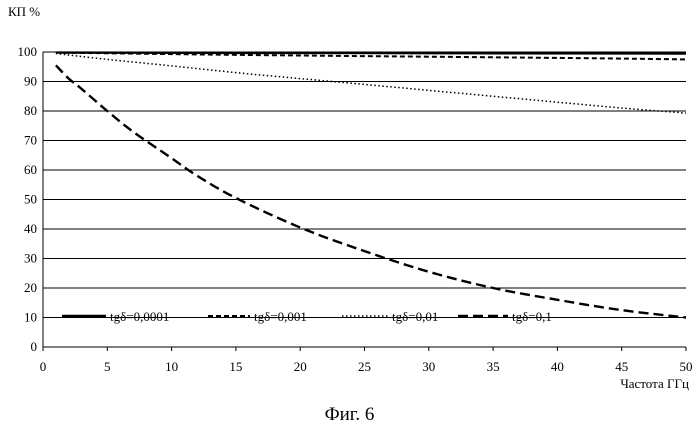  I want to click on y-tick-label: 80, so click(30, 110).